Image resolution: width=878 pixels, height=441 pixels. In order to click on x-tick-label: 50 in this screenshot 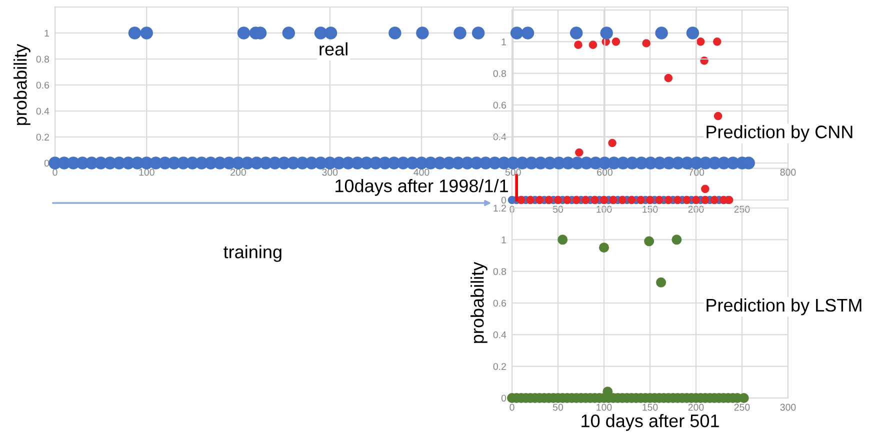, I will do `click(558, 407)`.